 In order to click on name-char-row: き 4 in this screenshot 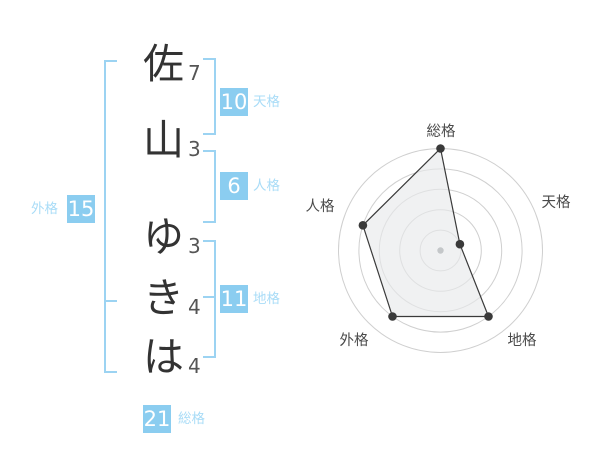, I will do `click(167, 298)`.